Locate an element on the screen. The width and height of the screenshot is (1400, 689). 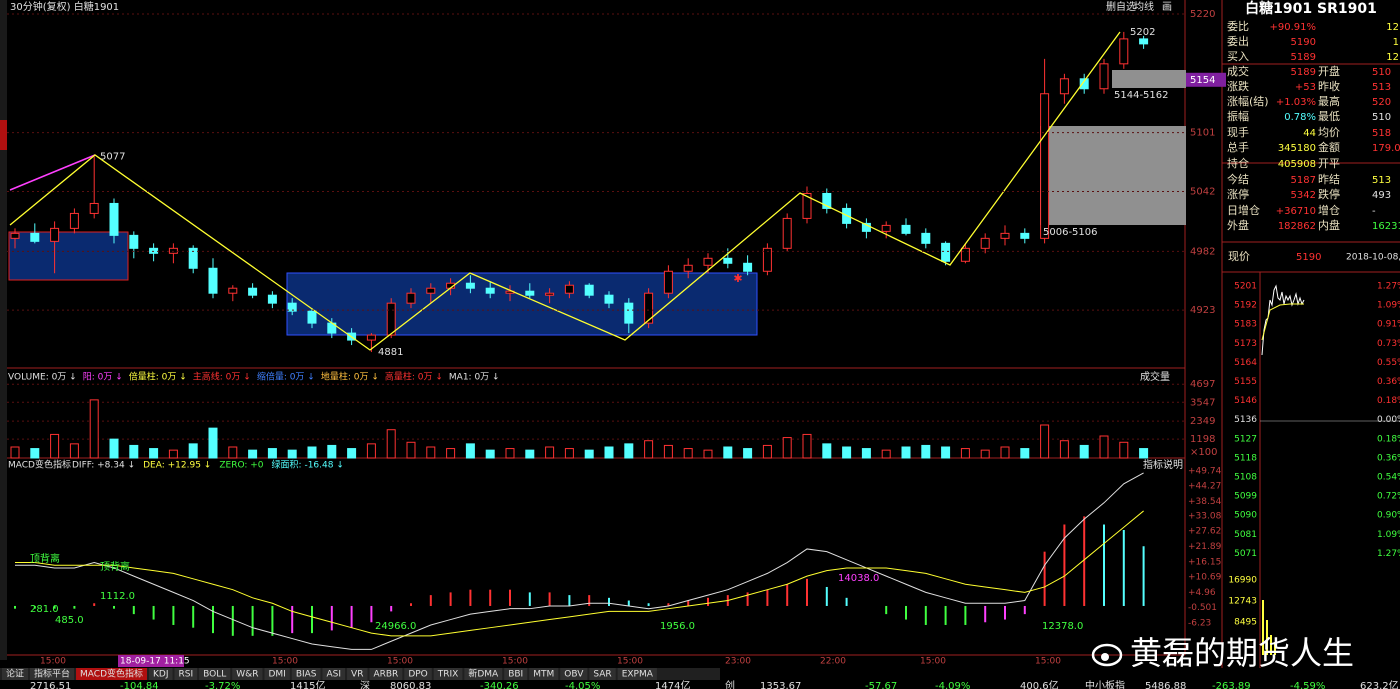
panel-button: 指标说明 is located at coordinates (1163, 464).